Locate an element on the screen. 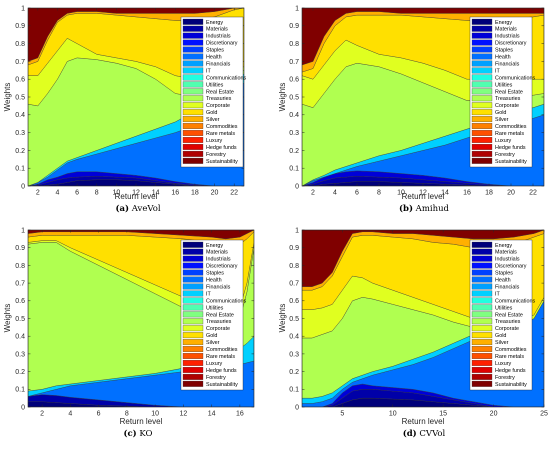 The image size is (550, 452). x-tick-label: 22 is located at coordinates (533, 193).